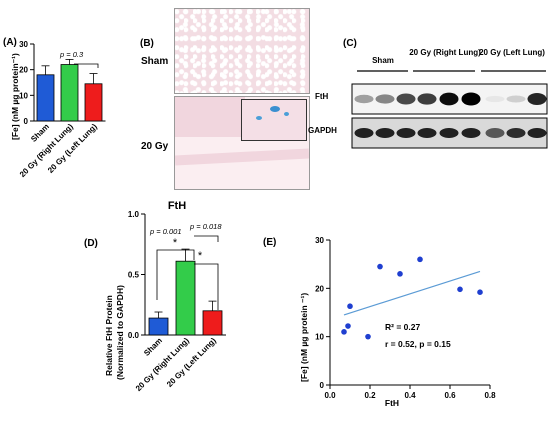 The height and width of the screenshot is (424, 550). Describe the element at coordinates (242, 143) in the screenshot. I see `histology-20gy-image` at that location.